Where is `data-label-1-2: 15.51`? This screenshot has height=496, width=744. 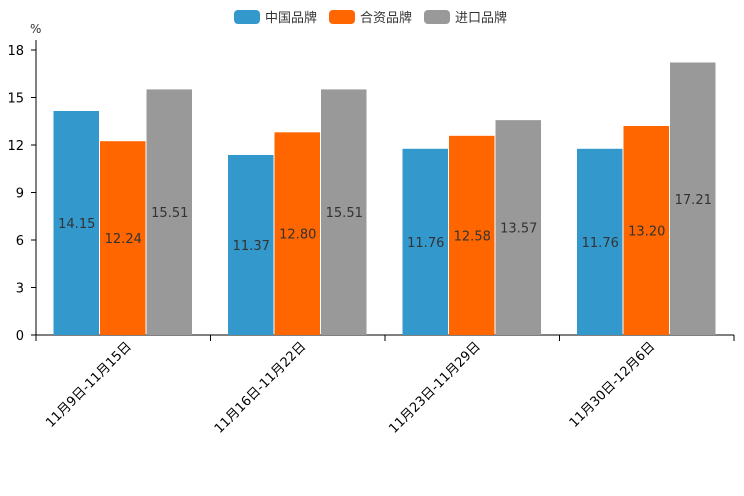 data-label-1-2: 15.51 is located at coordinates (344, 213).